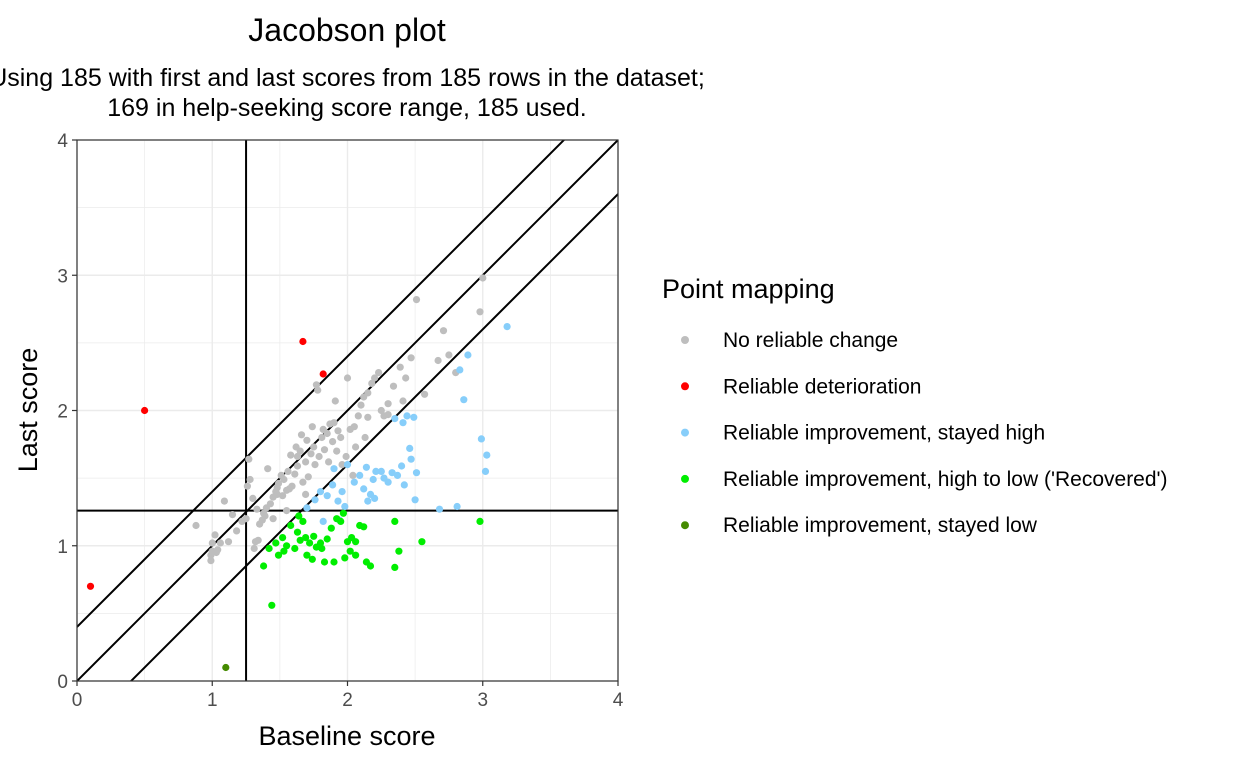  I want to click on x-tick-label: 0, so click(77, 700).